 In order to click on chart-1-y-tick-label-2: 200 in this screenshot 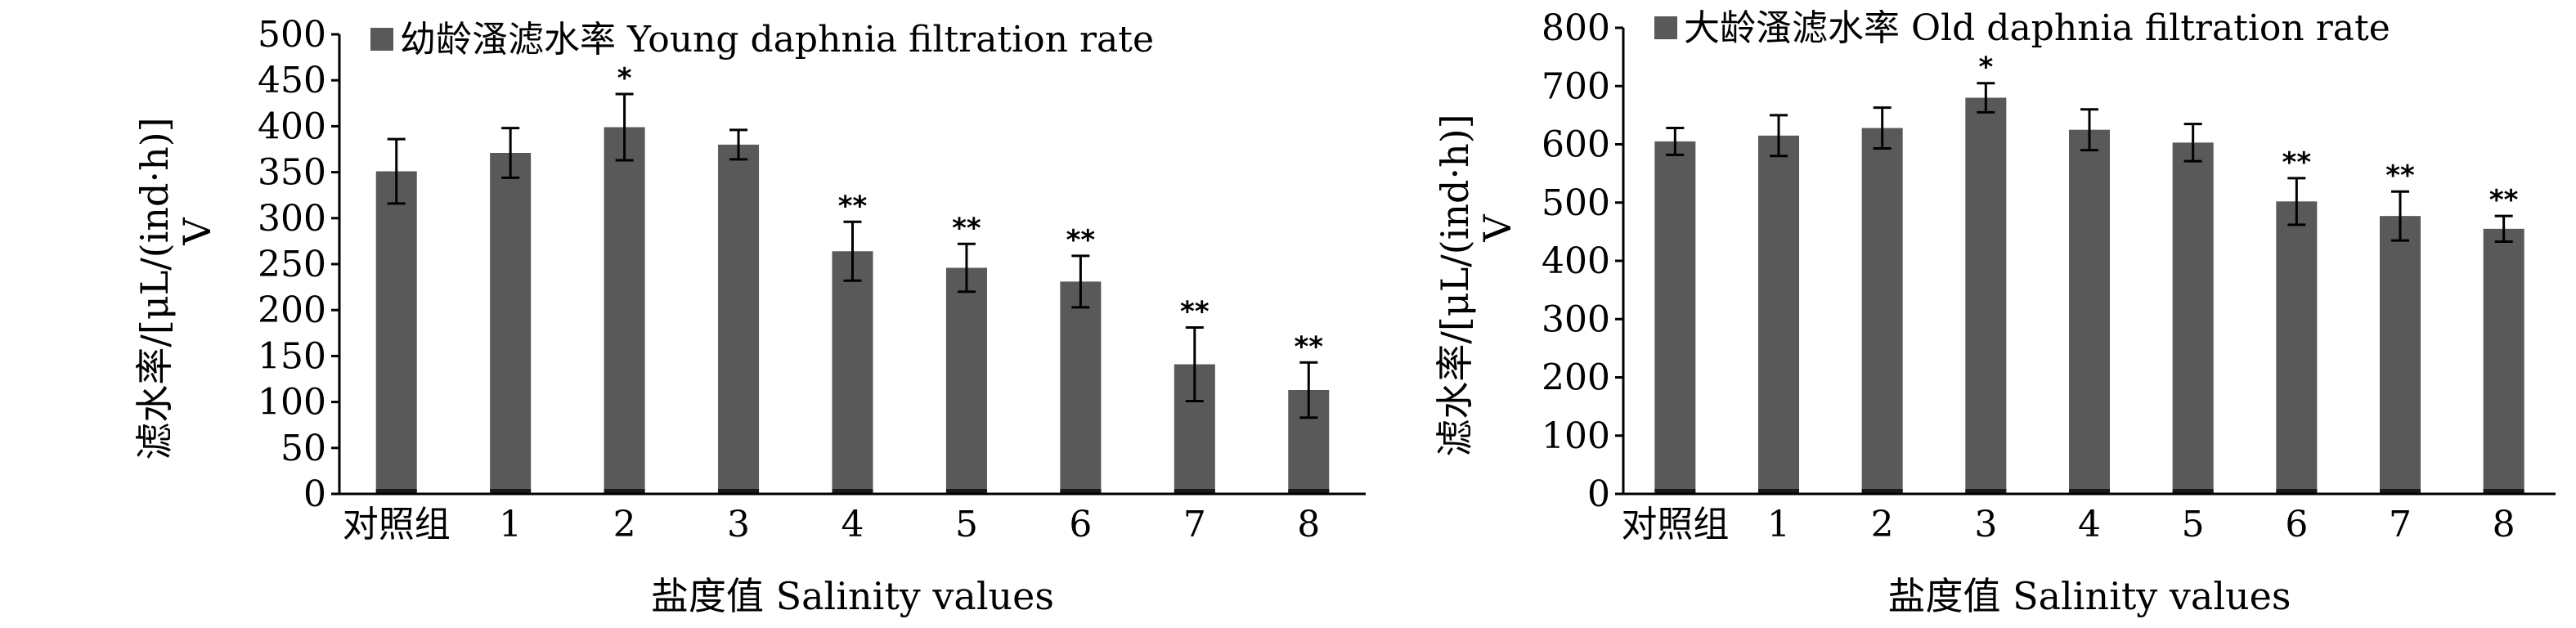, I will do `click(1576, 378)`.